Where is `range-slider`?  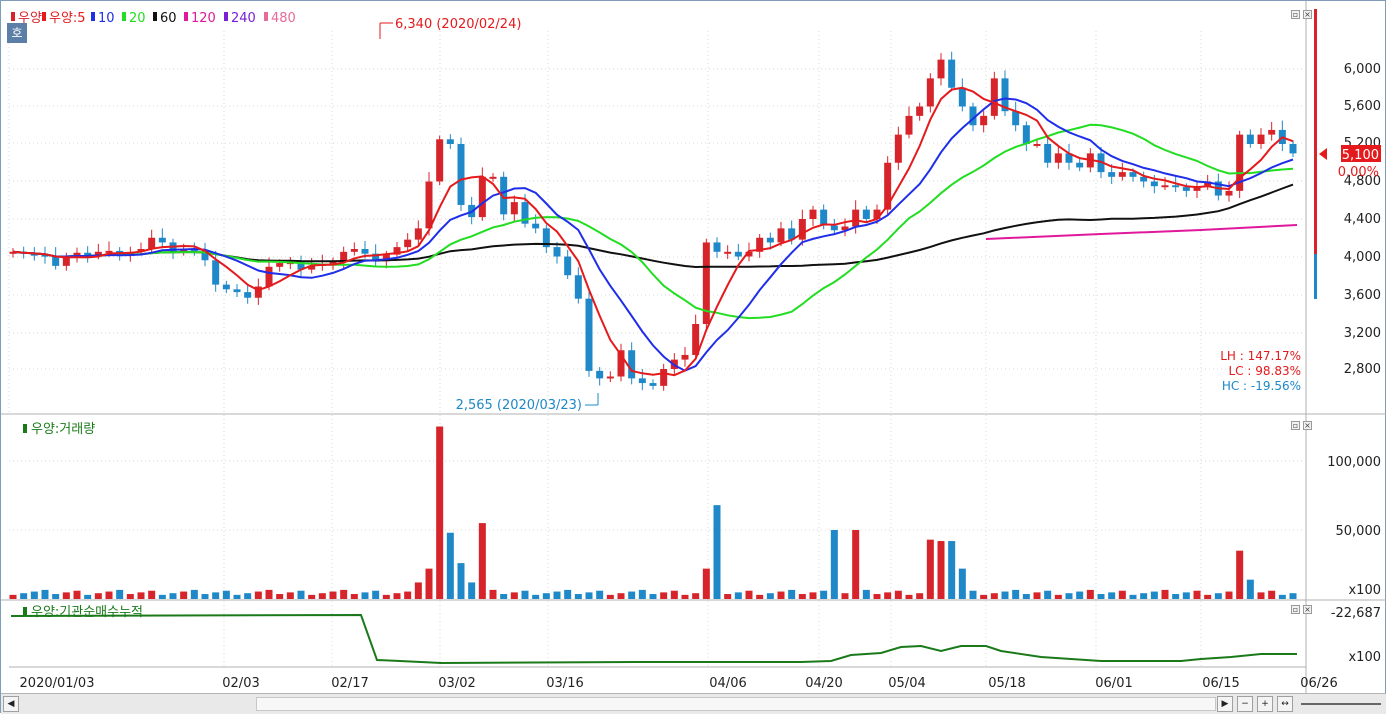
range-slider is located at coordinates (1341, 704).